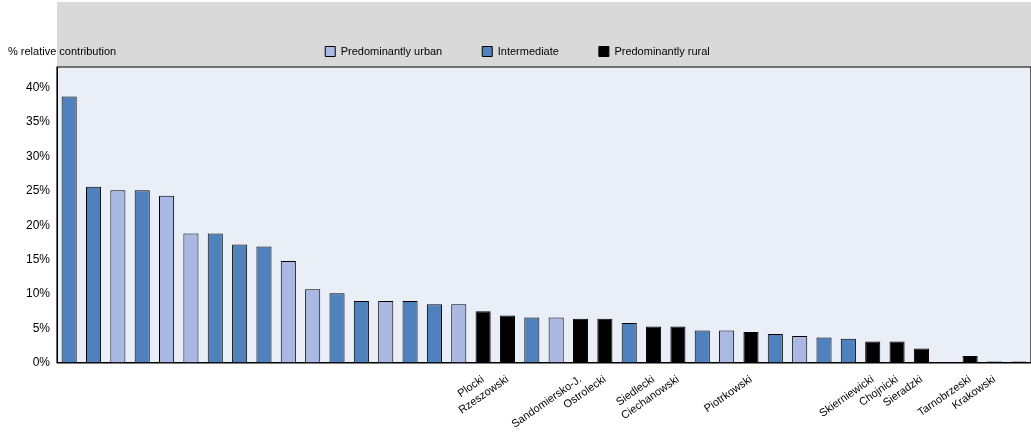 The image size is (1031, 433). I want to click on y-tick-label: 5%, so click(41, 327).